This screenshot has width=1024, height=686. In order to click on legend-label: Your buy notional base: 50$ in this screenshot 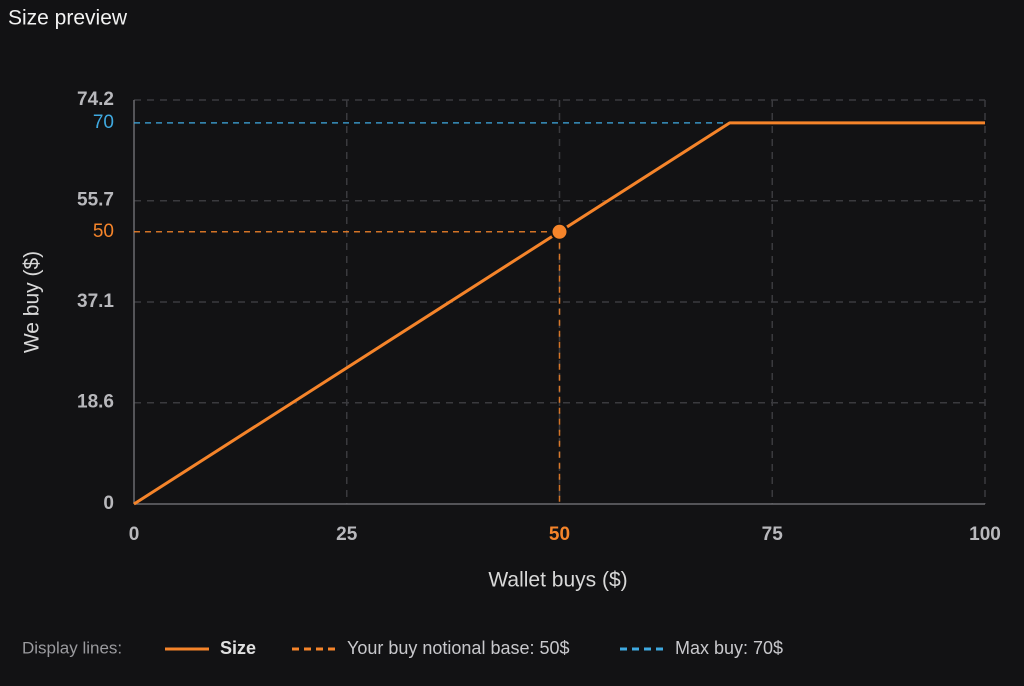, I will do `click(458, 648)`.